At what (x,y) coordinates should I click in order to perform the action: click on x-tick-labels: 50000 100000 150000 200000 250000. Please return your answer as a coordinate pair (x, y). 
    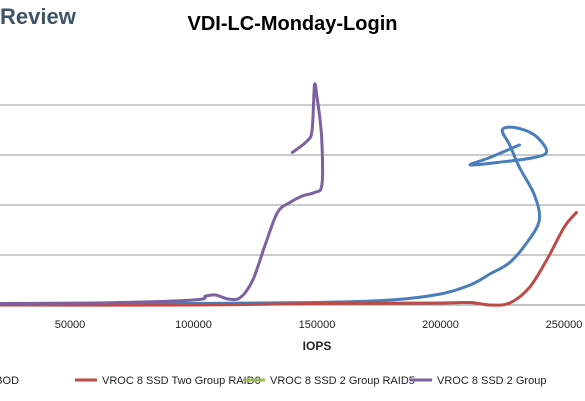
    Looking at the image, I should click on (319, 325).